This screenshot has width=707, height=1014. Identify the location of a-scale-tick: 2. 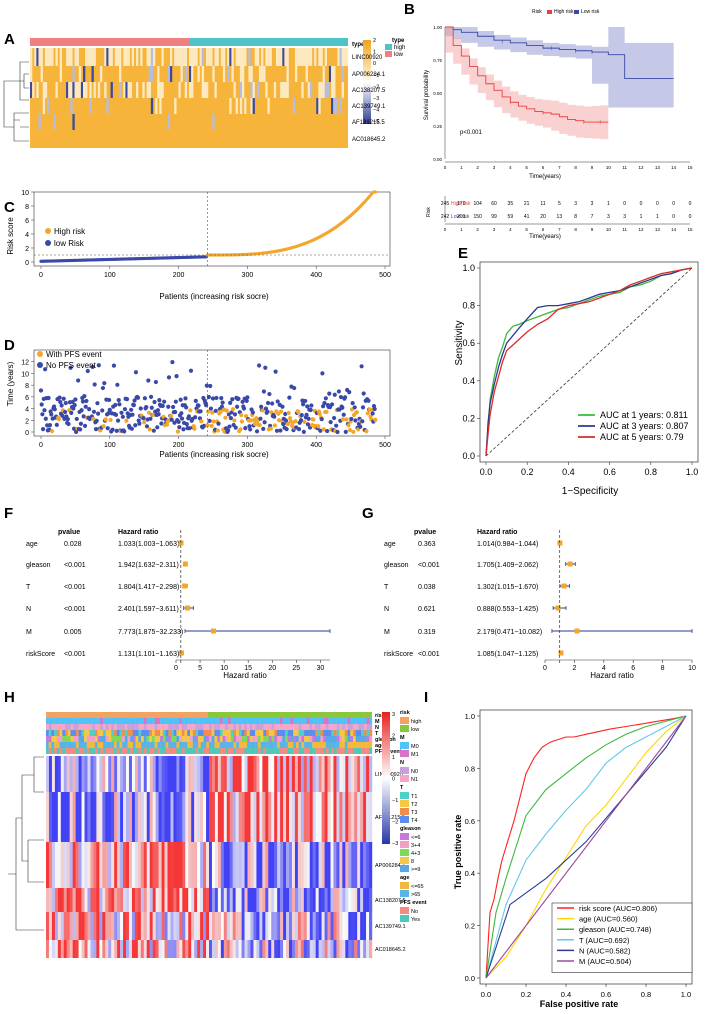
(374, 41).